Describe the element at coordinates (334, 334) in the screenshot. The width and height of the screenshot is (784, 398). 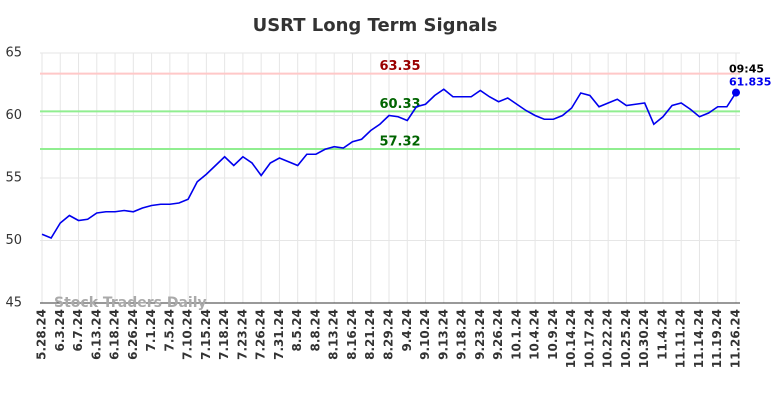
I see `x-tick-label: 8.13.24` at that location.